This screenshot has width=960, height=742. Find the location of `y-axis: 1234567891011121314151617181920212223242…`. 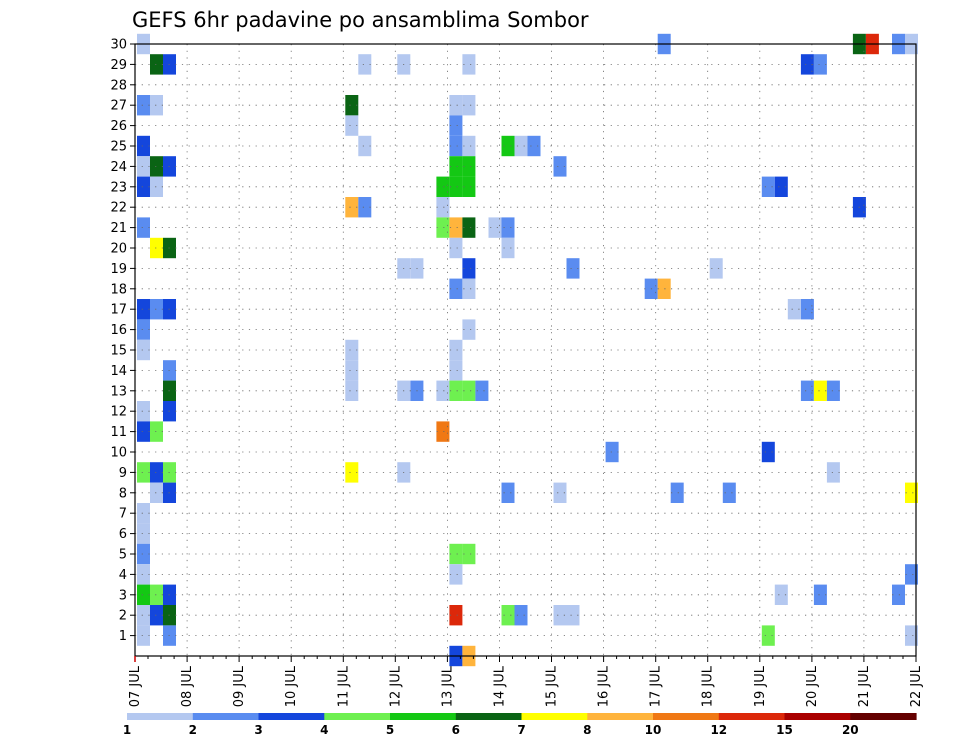

y-axis: 1234567891011121314151617181920212223242… is located at coordinates (122, 341).